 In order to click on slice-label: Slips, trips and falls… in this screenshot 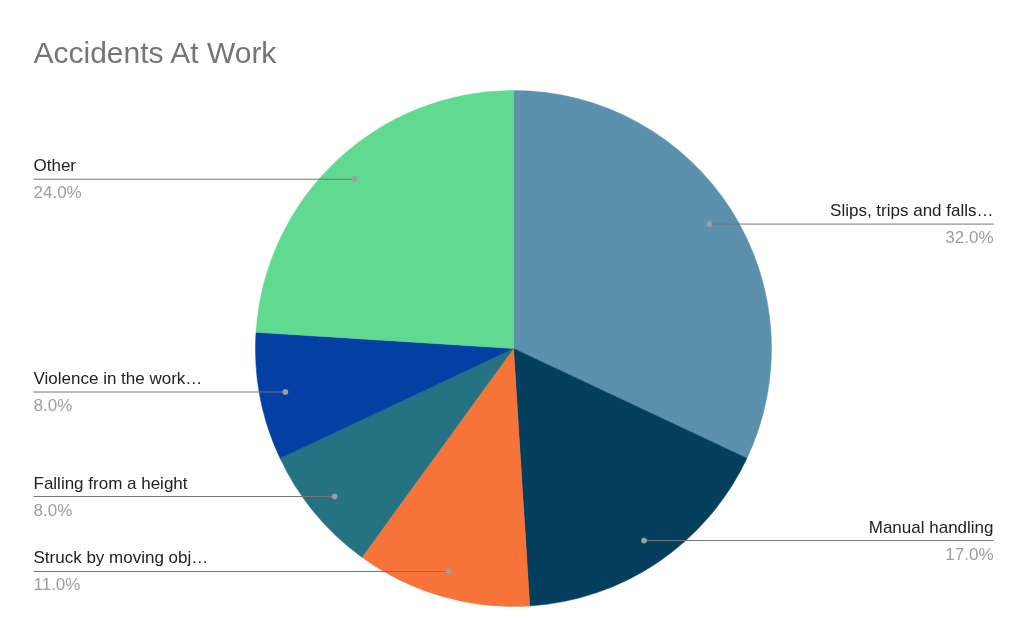, I will do `click(912, 211)`.